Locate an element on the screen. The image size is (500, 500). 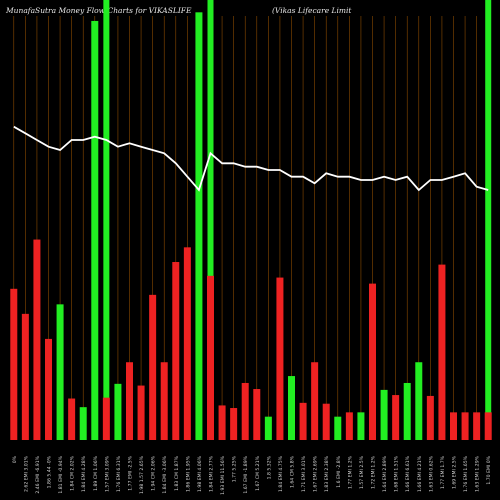
x-tick-label: 1.76 EMI 1.65% is located at coordinates (466, 473).